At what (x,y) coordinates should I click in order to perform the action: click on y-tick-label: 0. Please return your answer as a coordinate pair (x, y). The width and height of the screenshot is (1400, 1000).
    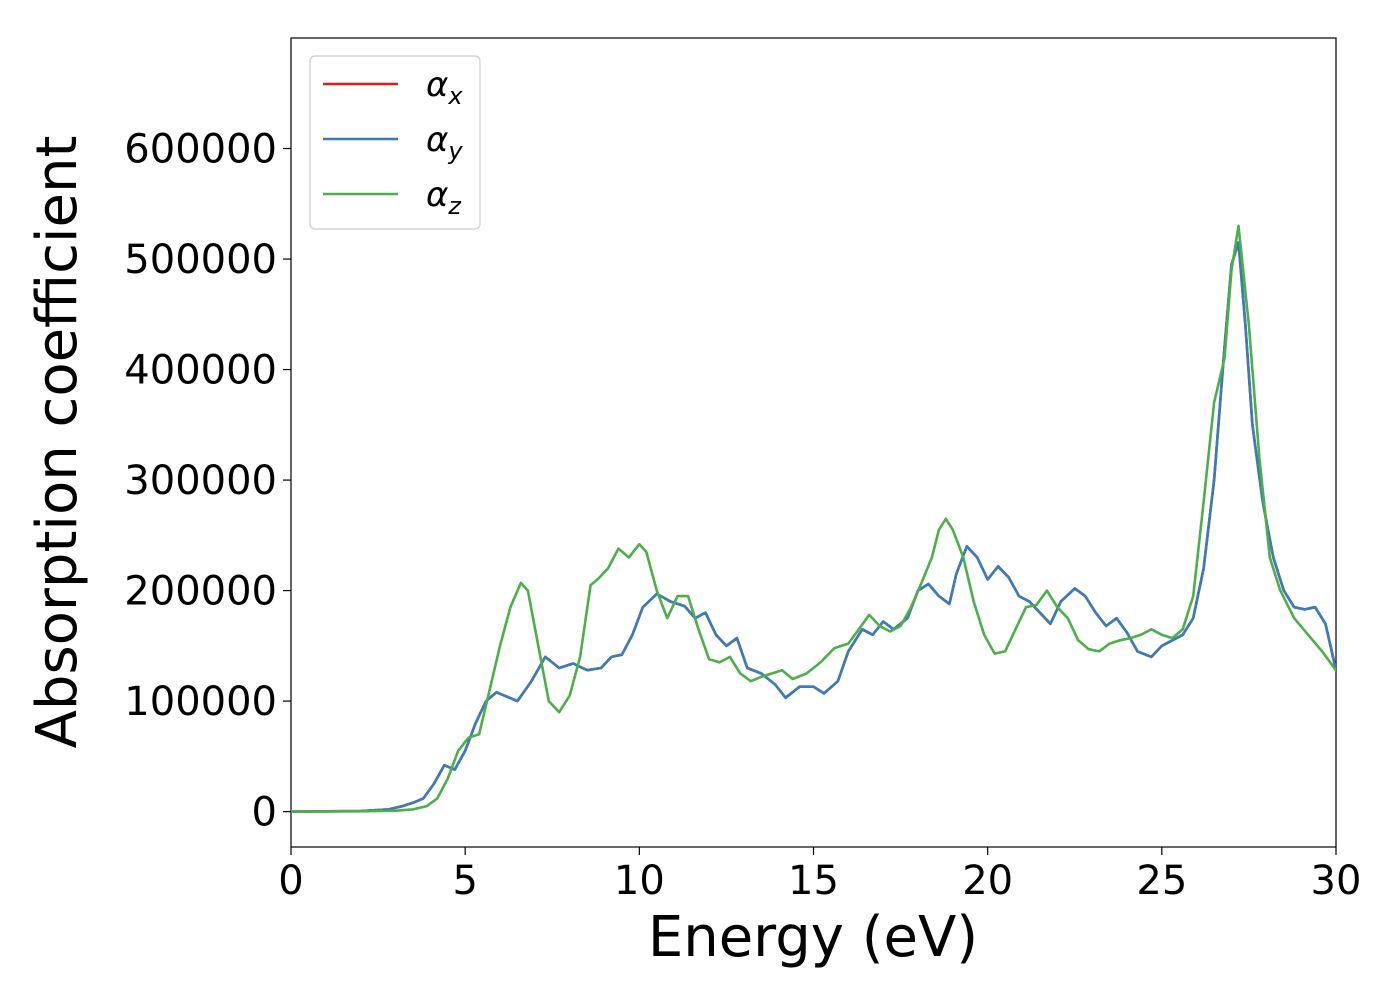
    Looking at the image, I should click on (264, 813).